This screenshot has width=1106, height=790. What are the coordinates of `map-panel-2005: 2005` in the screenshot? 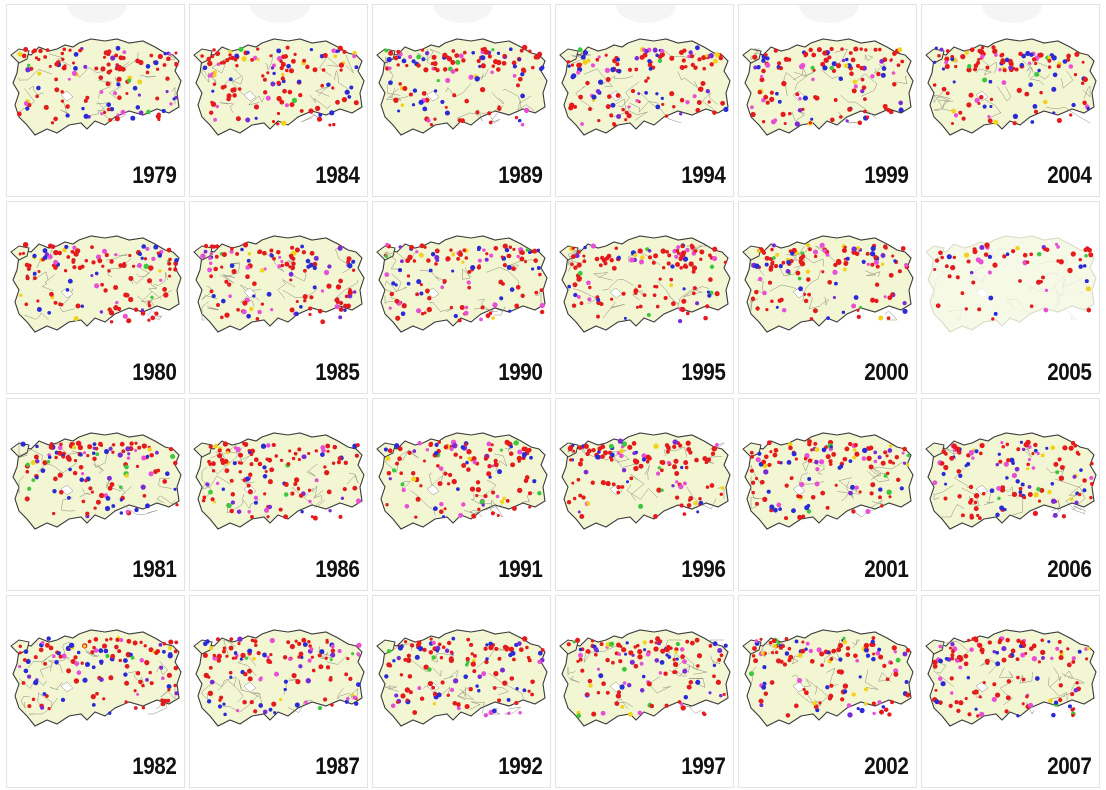 It's located at (1010, 297).